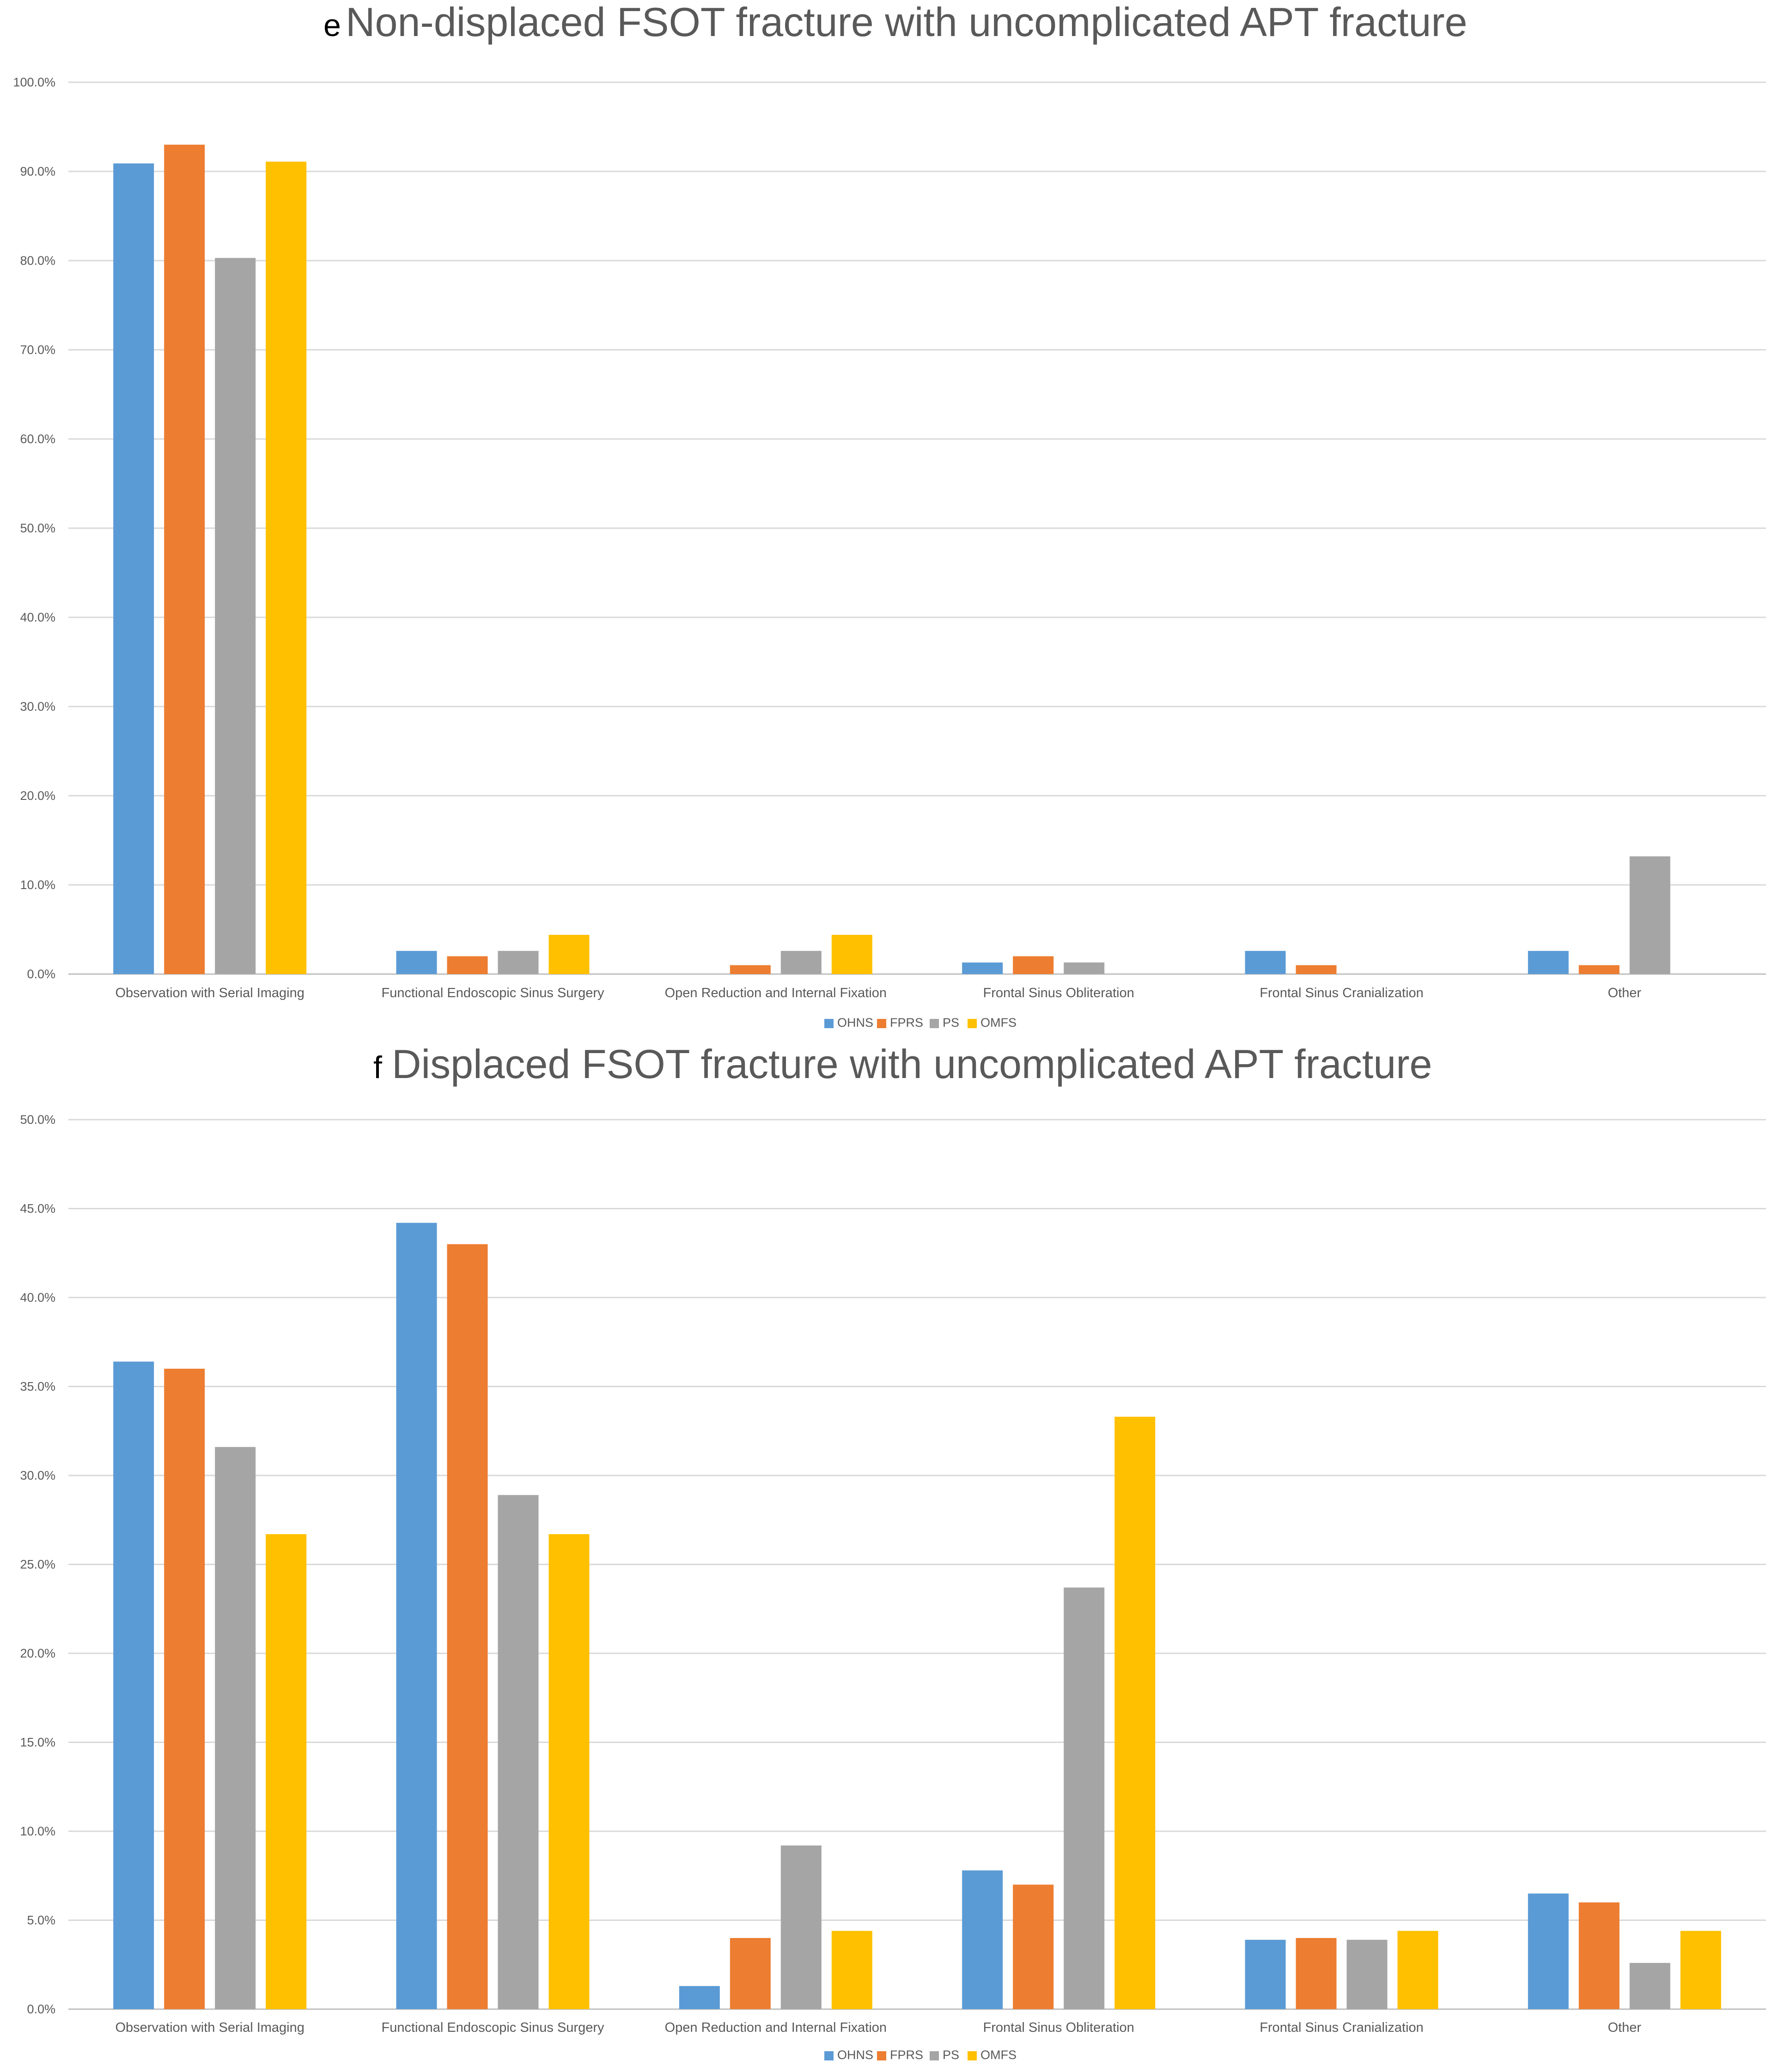  What do you see at coordinates (1135, 1712) in the screenshot?
I see `bar-omfs-frontal-sinus-obliteration` at bounding box center [1135, 1712].